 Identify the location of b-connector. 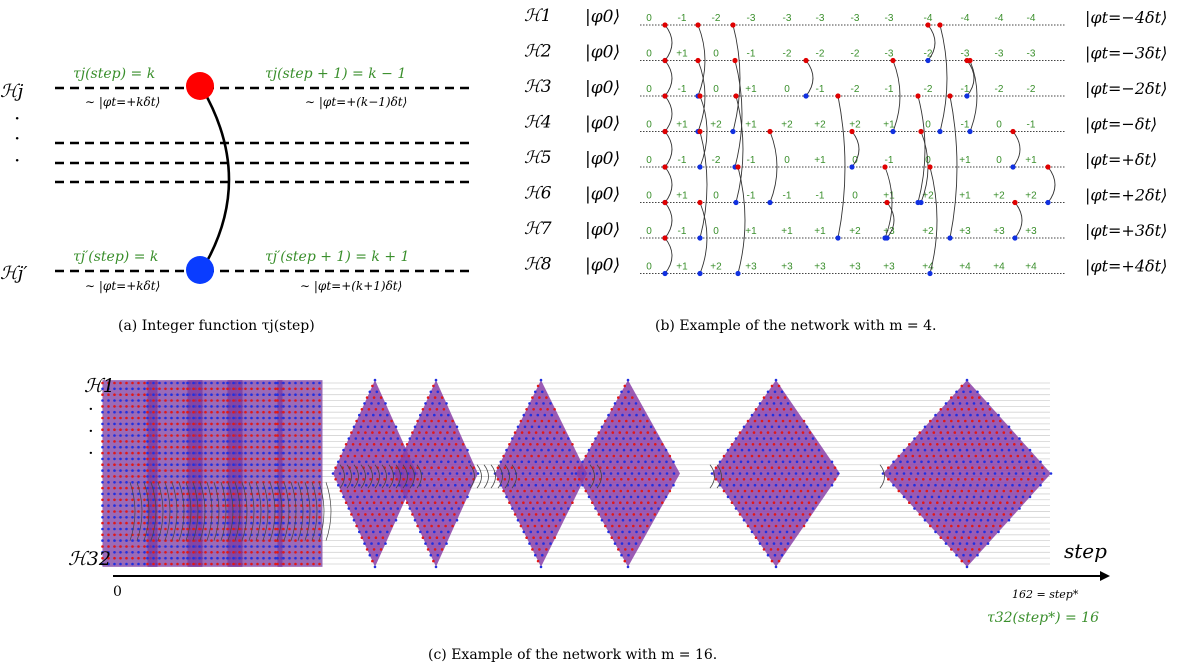
(701, 96).